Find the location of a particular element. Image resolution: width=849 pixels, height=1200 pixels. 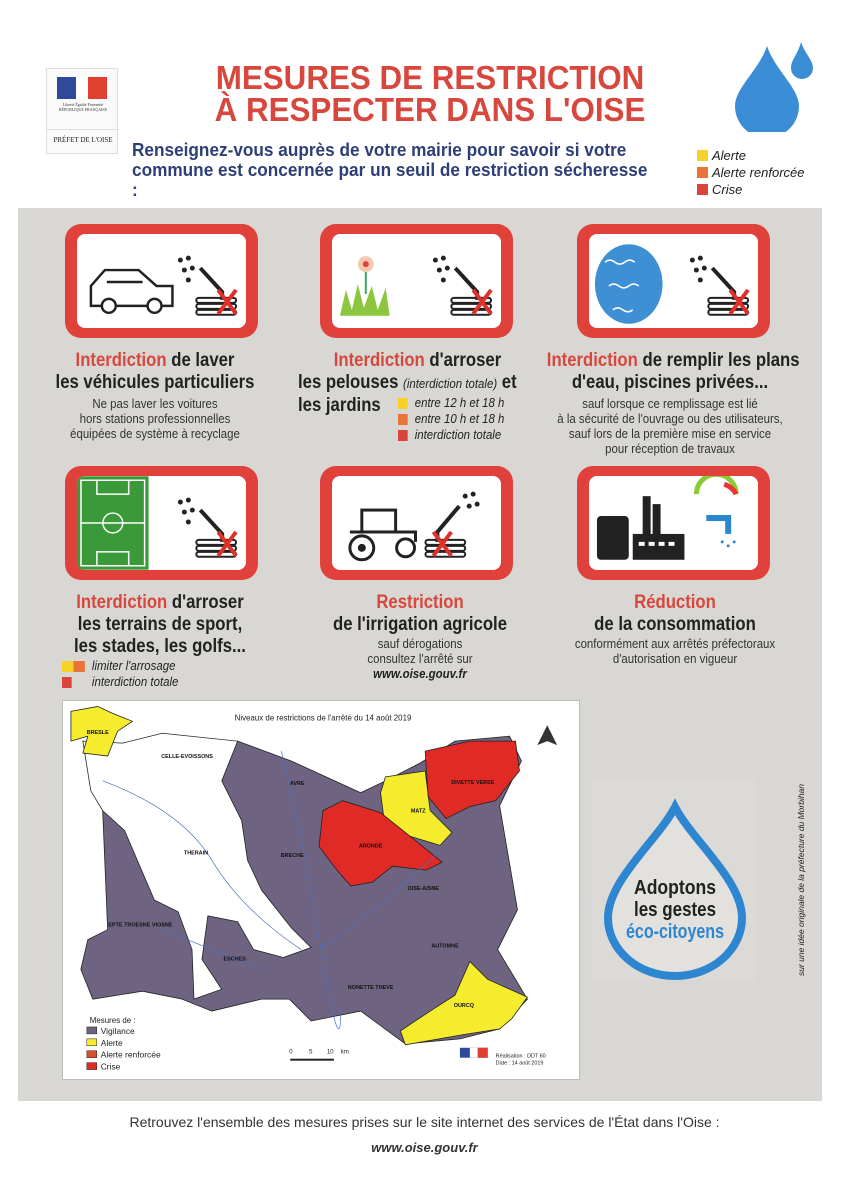

eco-citizen-badge: Adoptons les gestes éco-citoyens is located at coordinates (674, 880).